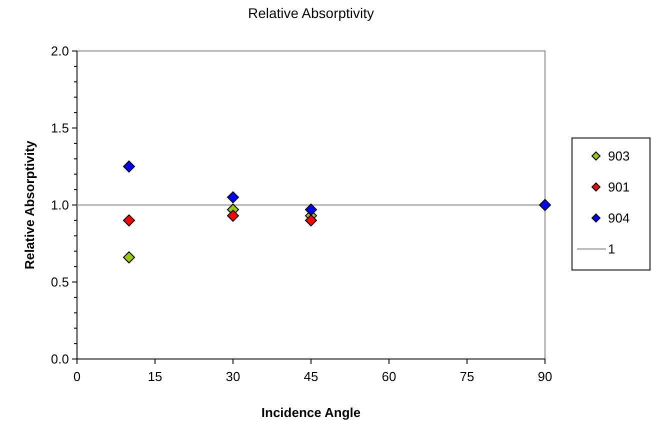  What do you see at coordinates (311, 13) in the screenshot?
I see `chart-title: Relative Absorptivity` at bounding box center [311, 13].